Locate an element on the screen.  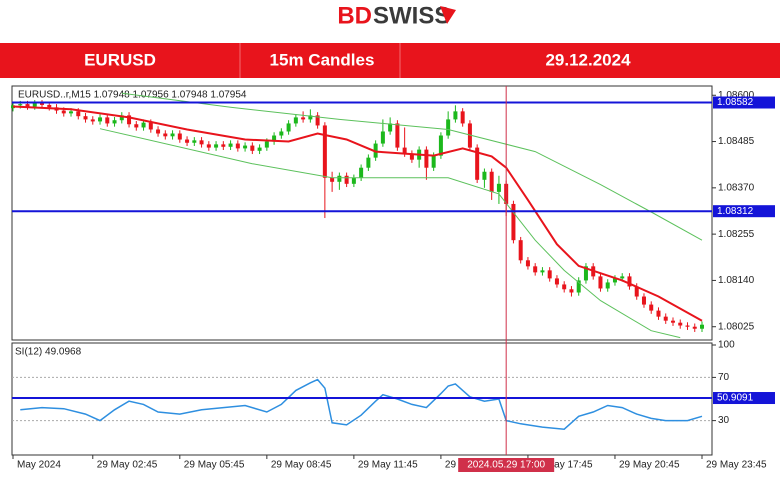
time-label-bg is located at coordinates (506, 465).